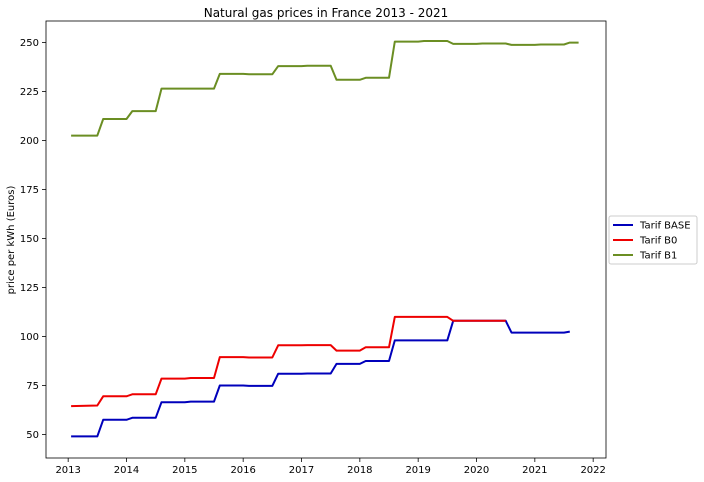  What do you see at coordinates (29, 190) in the screenshot?
I see `y-tick-label: 175` at bounding box center [29, 190].